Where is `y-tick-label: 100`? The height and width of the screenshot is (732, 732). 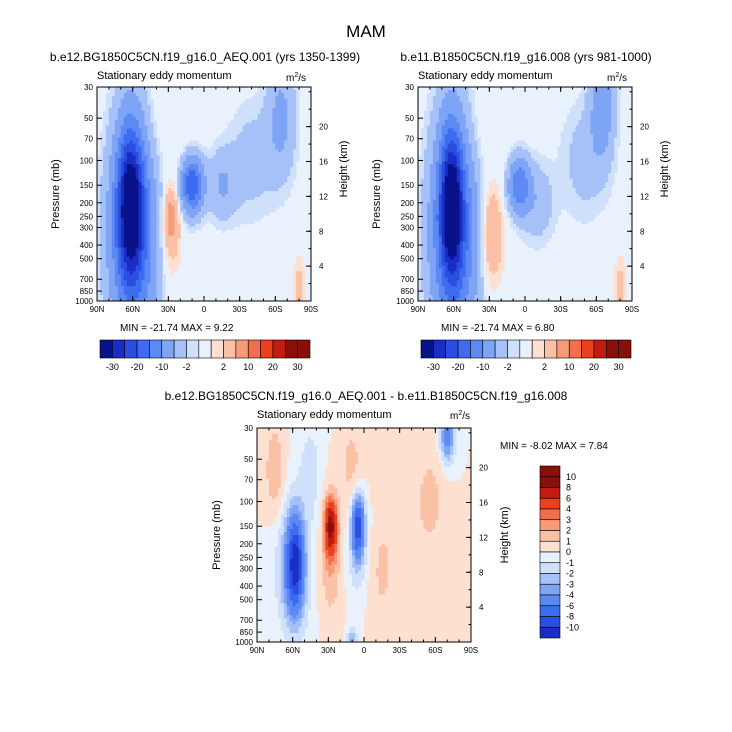 y-tick-label: 100 is located at coordinates (87, 160).